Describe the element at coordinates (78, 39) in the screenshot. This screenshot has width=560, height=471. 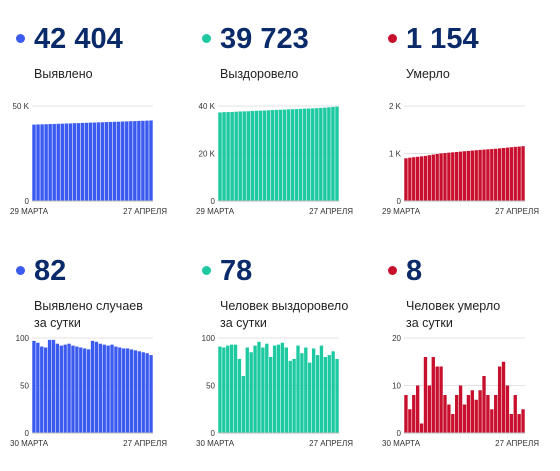
I see `stat-value: 42 404` at that location.